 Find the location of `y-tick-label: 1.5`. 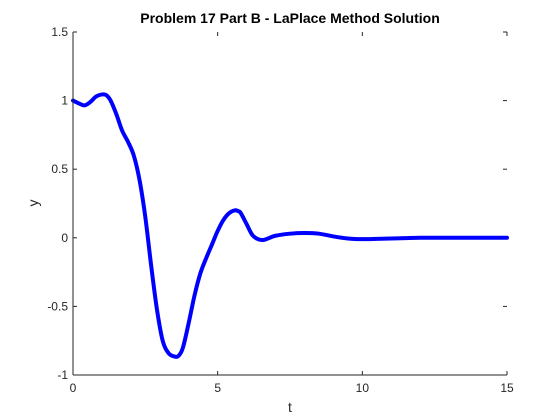

y-tick-label: 1.5 is located at coordinates (59, 32).